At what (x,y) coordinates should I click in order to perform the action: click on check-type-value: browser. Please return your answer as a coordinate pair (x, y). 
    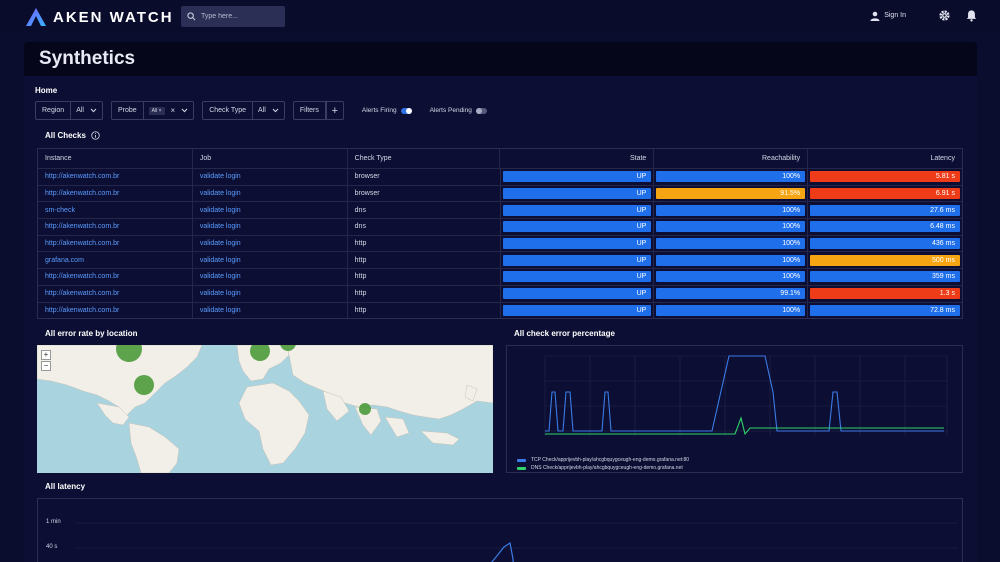
    Looking at the image, I should click on (367, 194).